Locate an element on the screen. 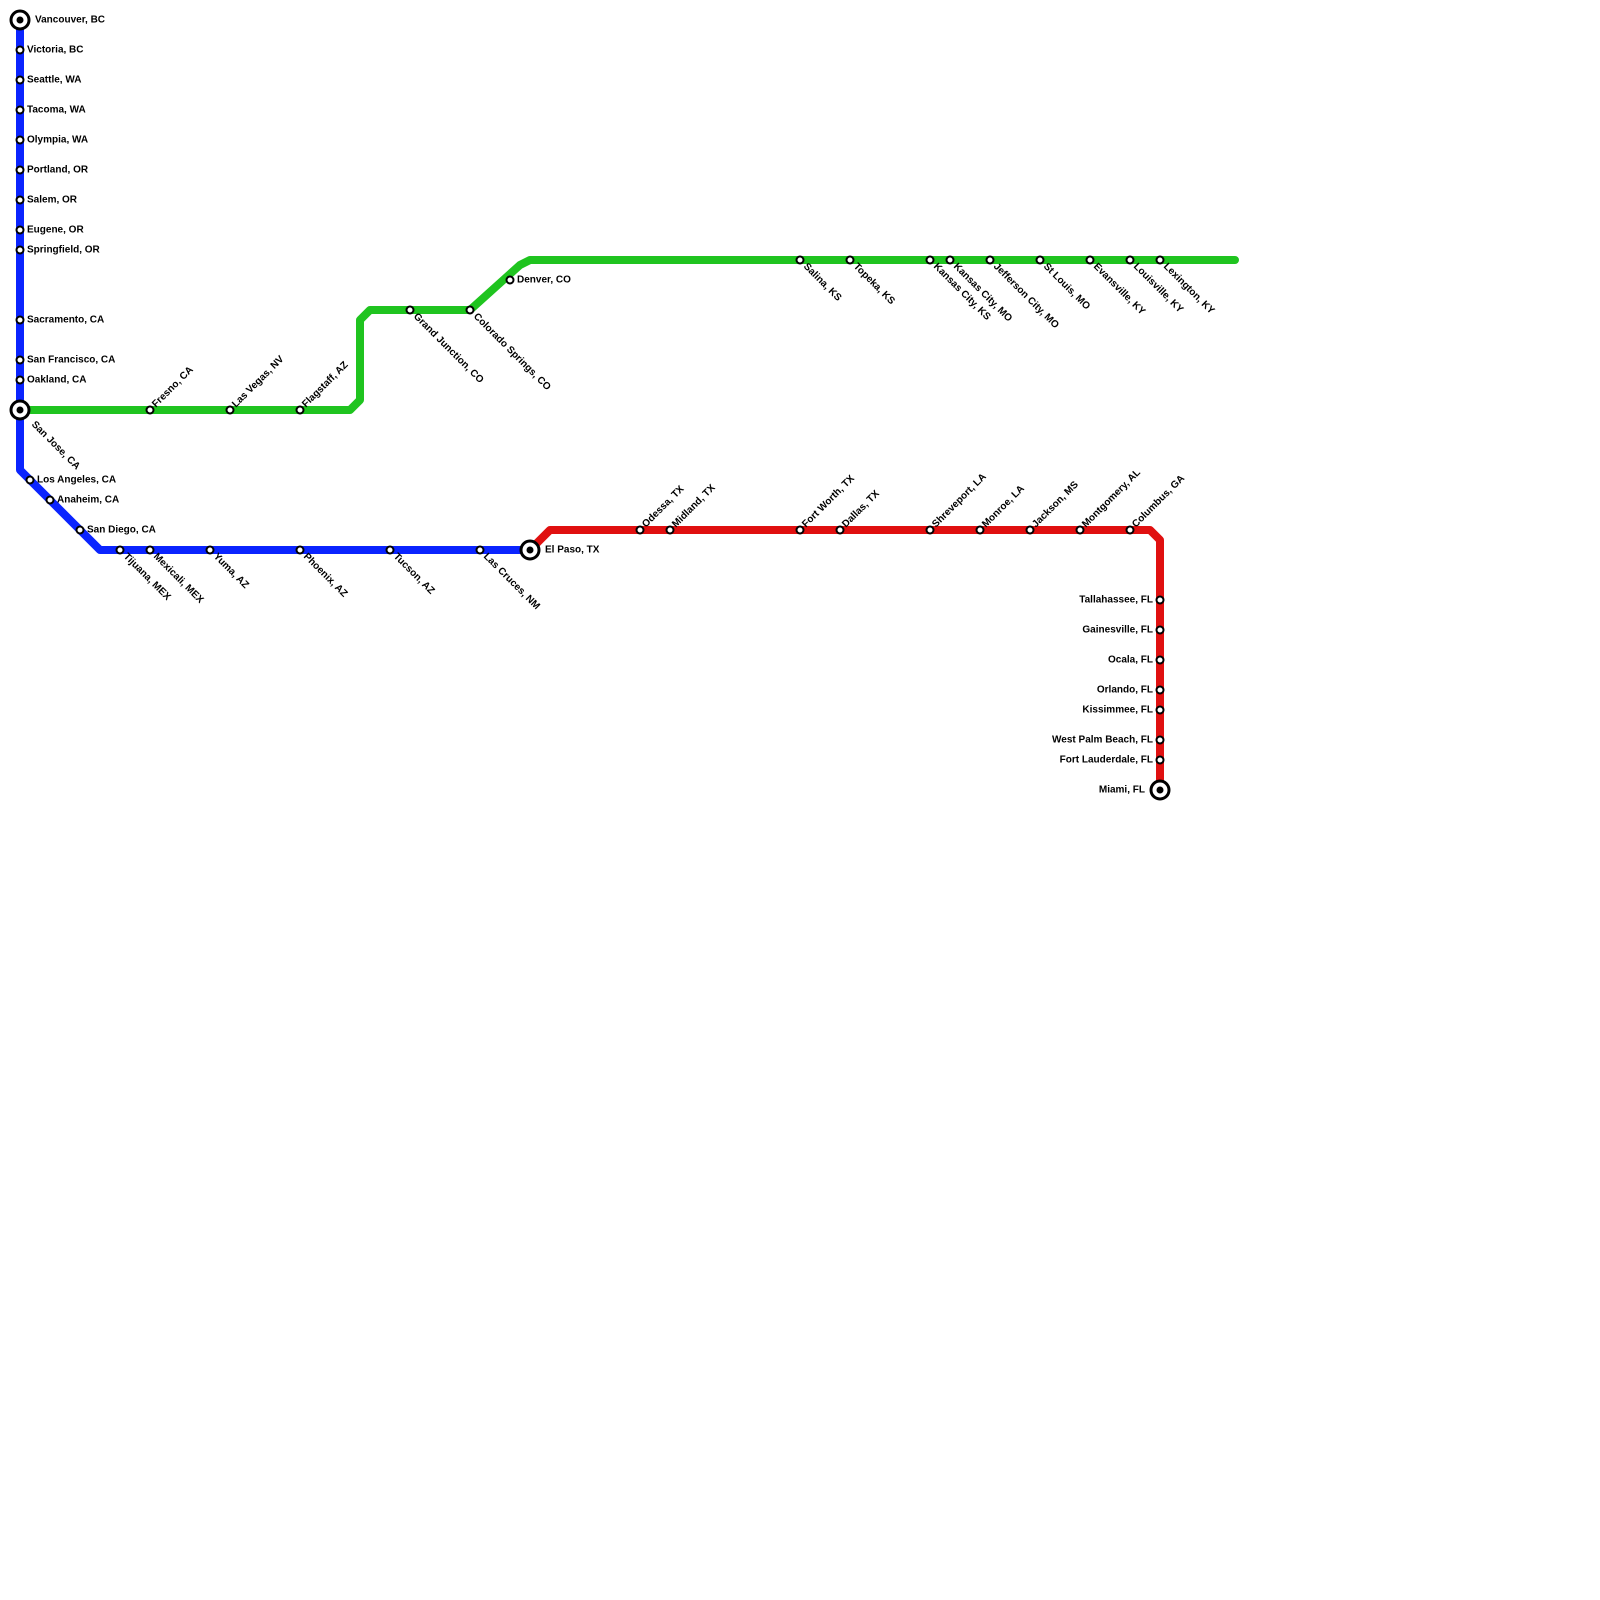  station-label: Vancouver, BC is located at coordinates (70, 20).